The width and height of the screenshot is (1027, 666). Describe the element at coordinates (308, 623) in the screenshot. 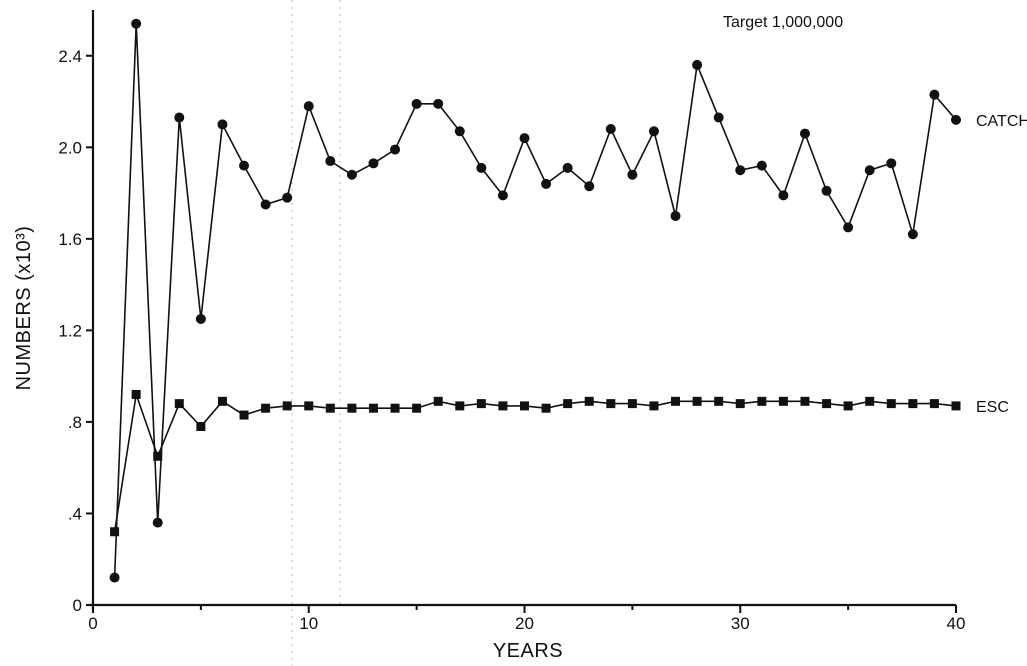

I see `x-tick-label: 10` at that location.